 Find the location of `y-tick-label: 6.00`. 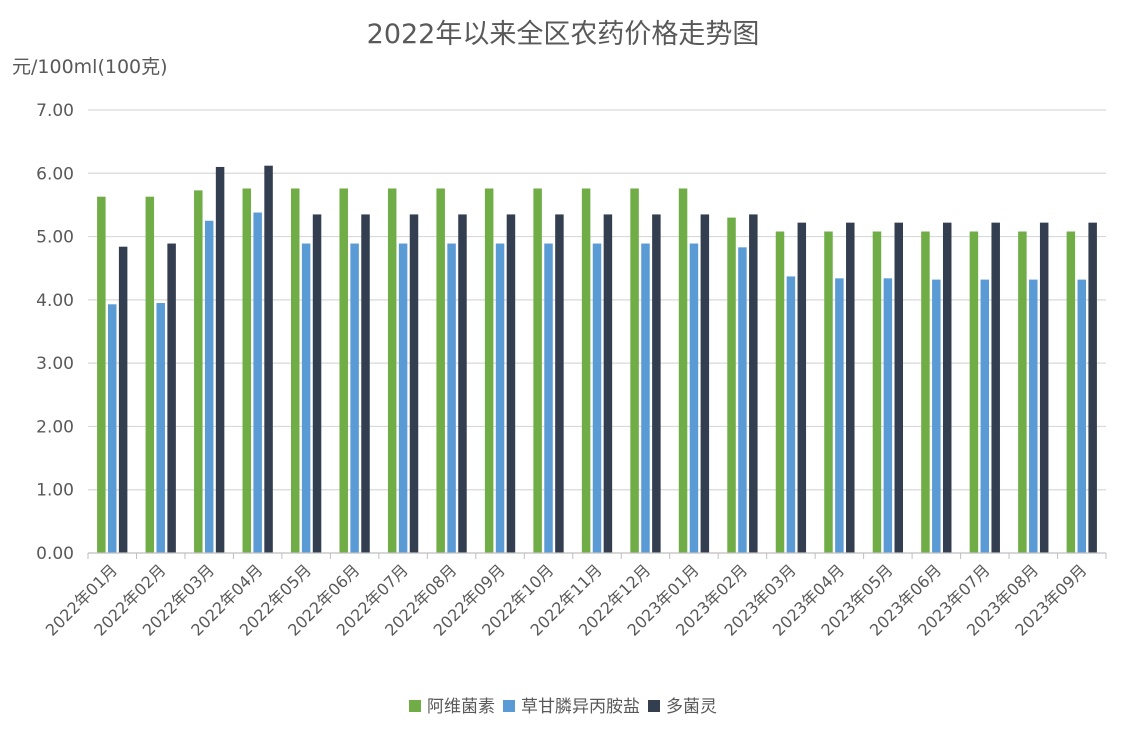

y-tick-label: 6.00 is located at coordinates (55, 174).